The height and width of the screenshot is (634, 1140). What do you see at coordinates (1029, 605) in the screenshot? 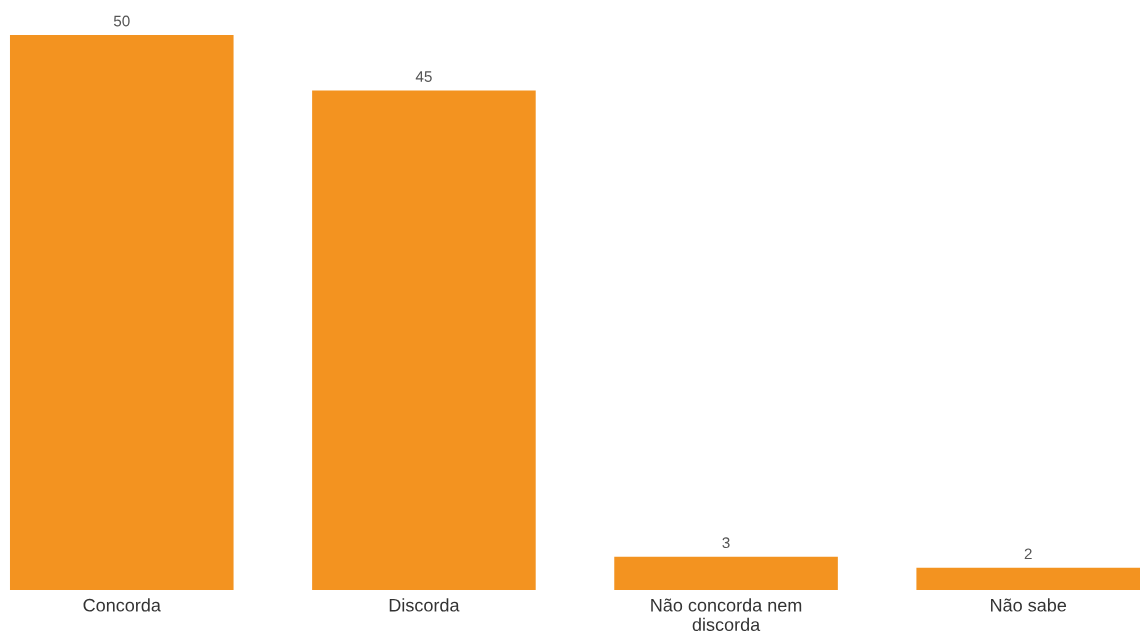
I see `x-tick-label: Não sabe` at bounding box center [1029, 605].